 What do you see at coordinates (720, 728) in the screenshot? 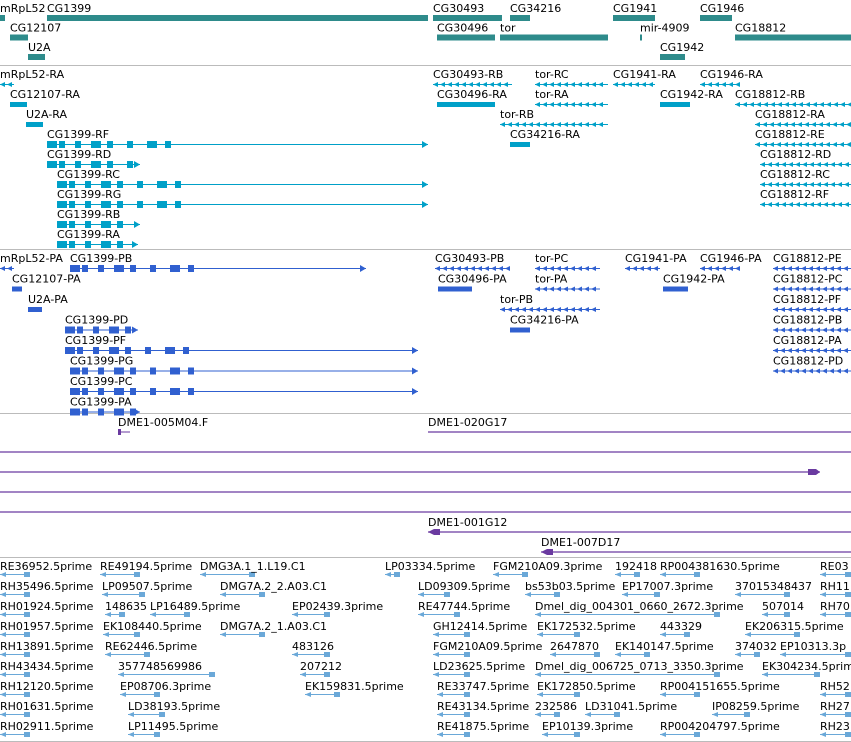
I see `feature-rp004204797-5prime: RP004204797.5prime` at bounding box center [720, 728].